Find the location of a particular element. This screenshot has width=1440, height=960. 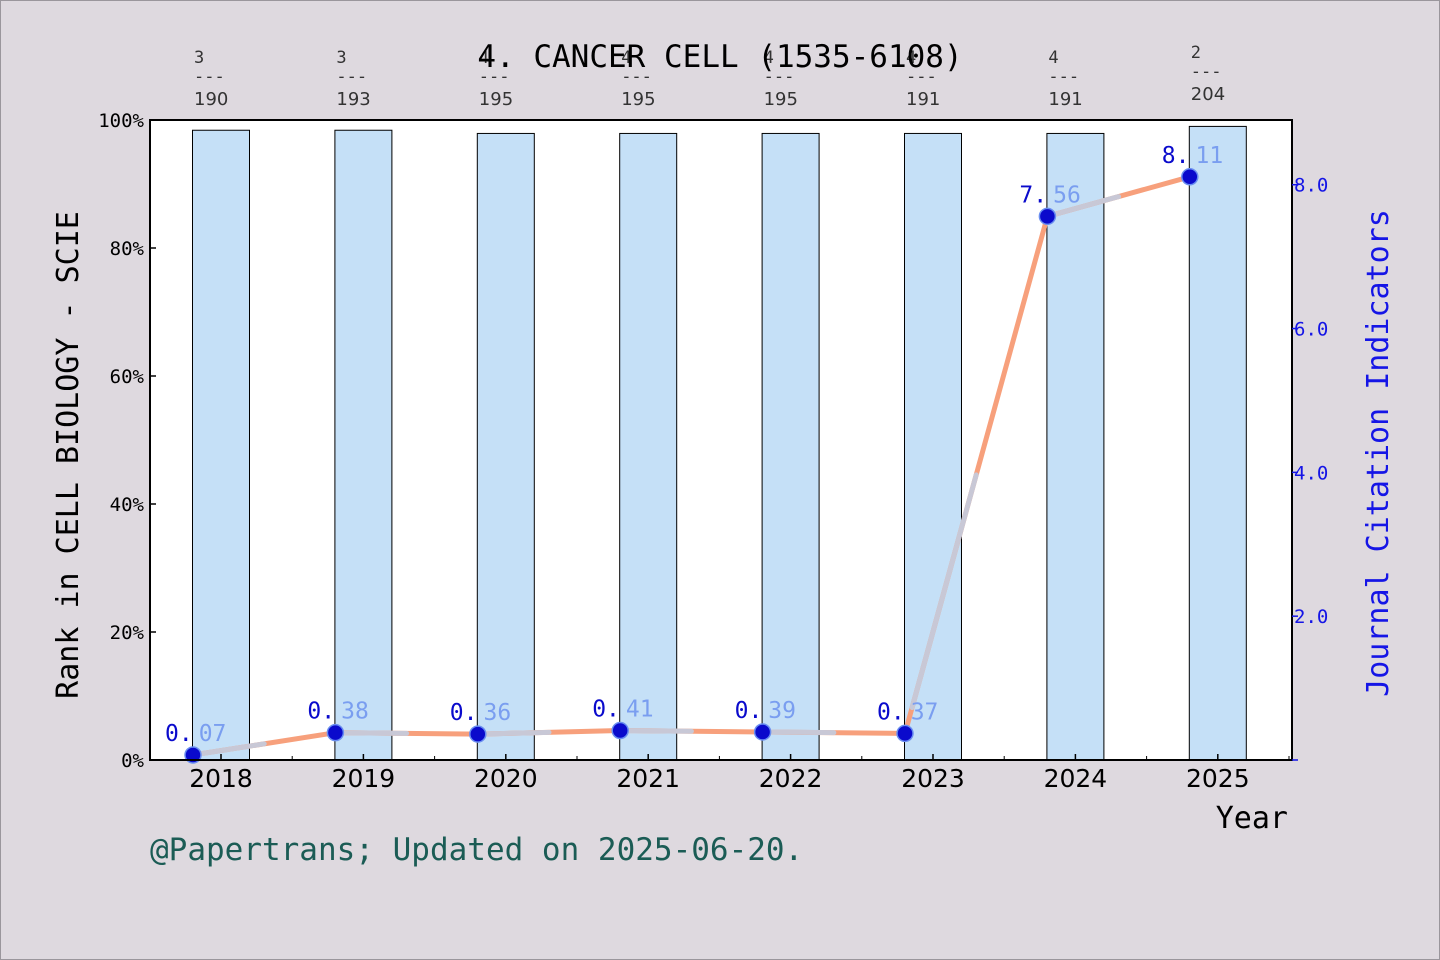

rank-position: 2 is located at coordinates (1196, 53).